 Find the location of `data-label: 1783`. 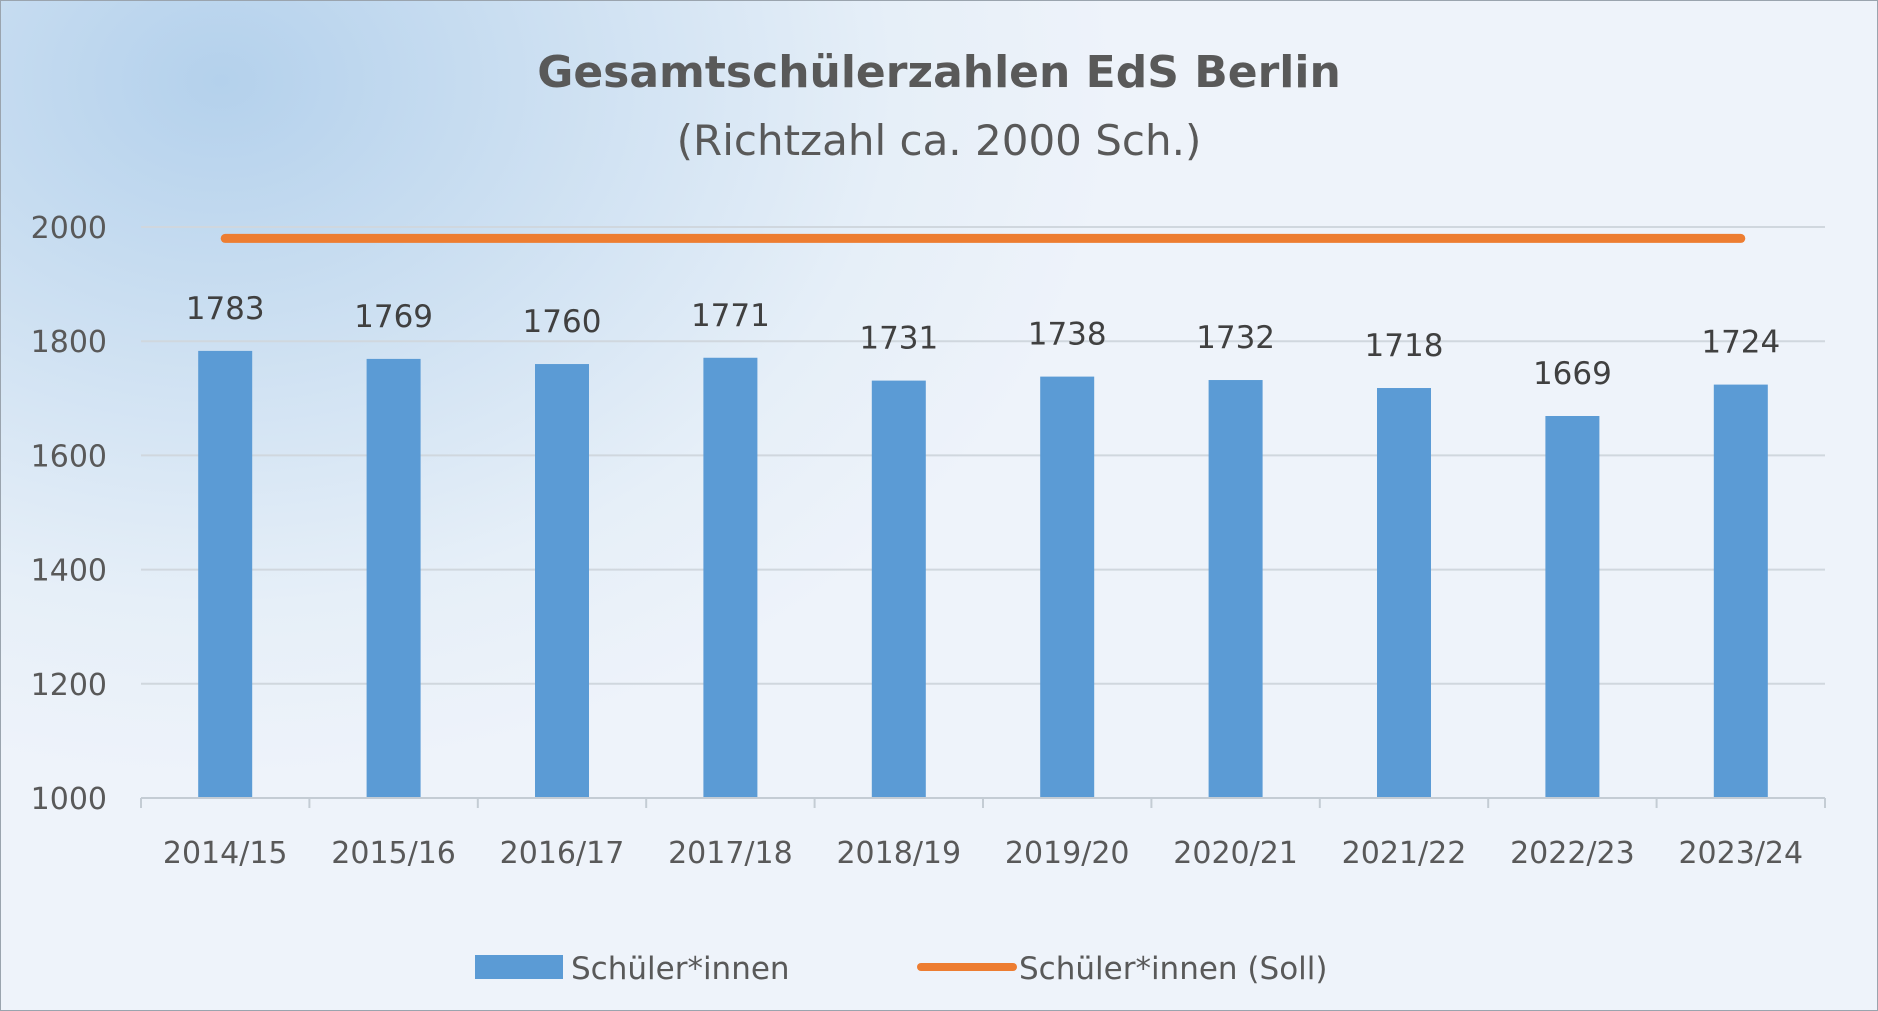

data-label: 1783 is located at coordinates (225, 309).